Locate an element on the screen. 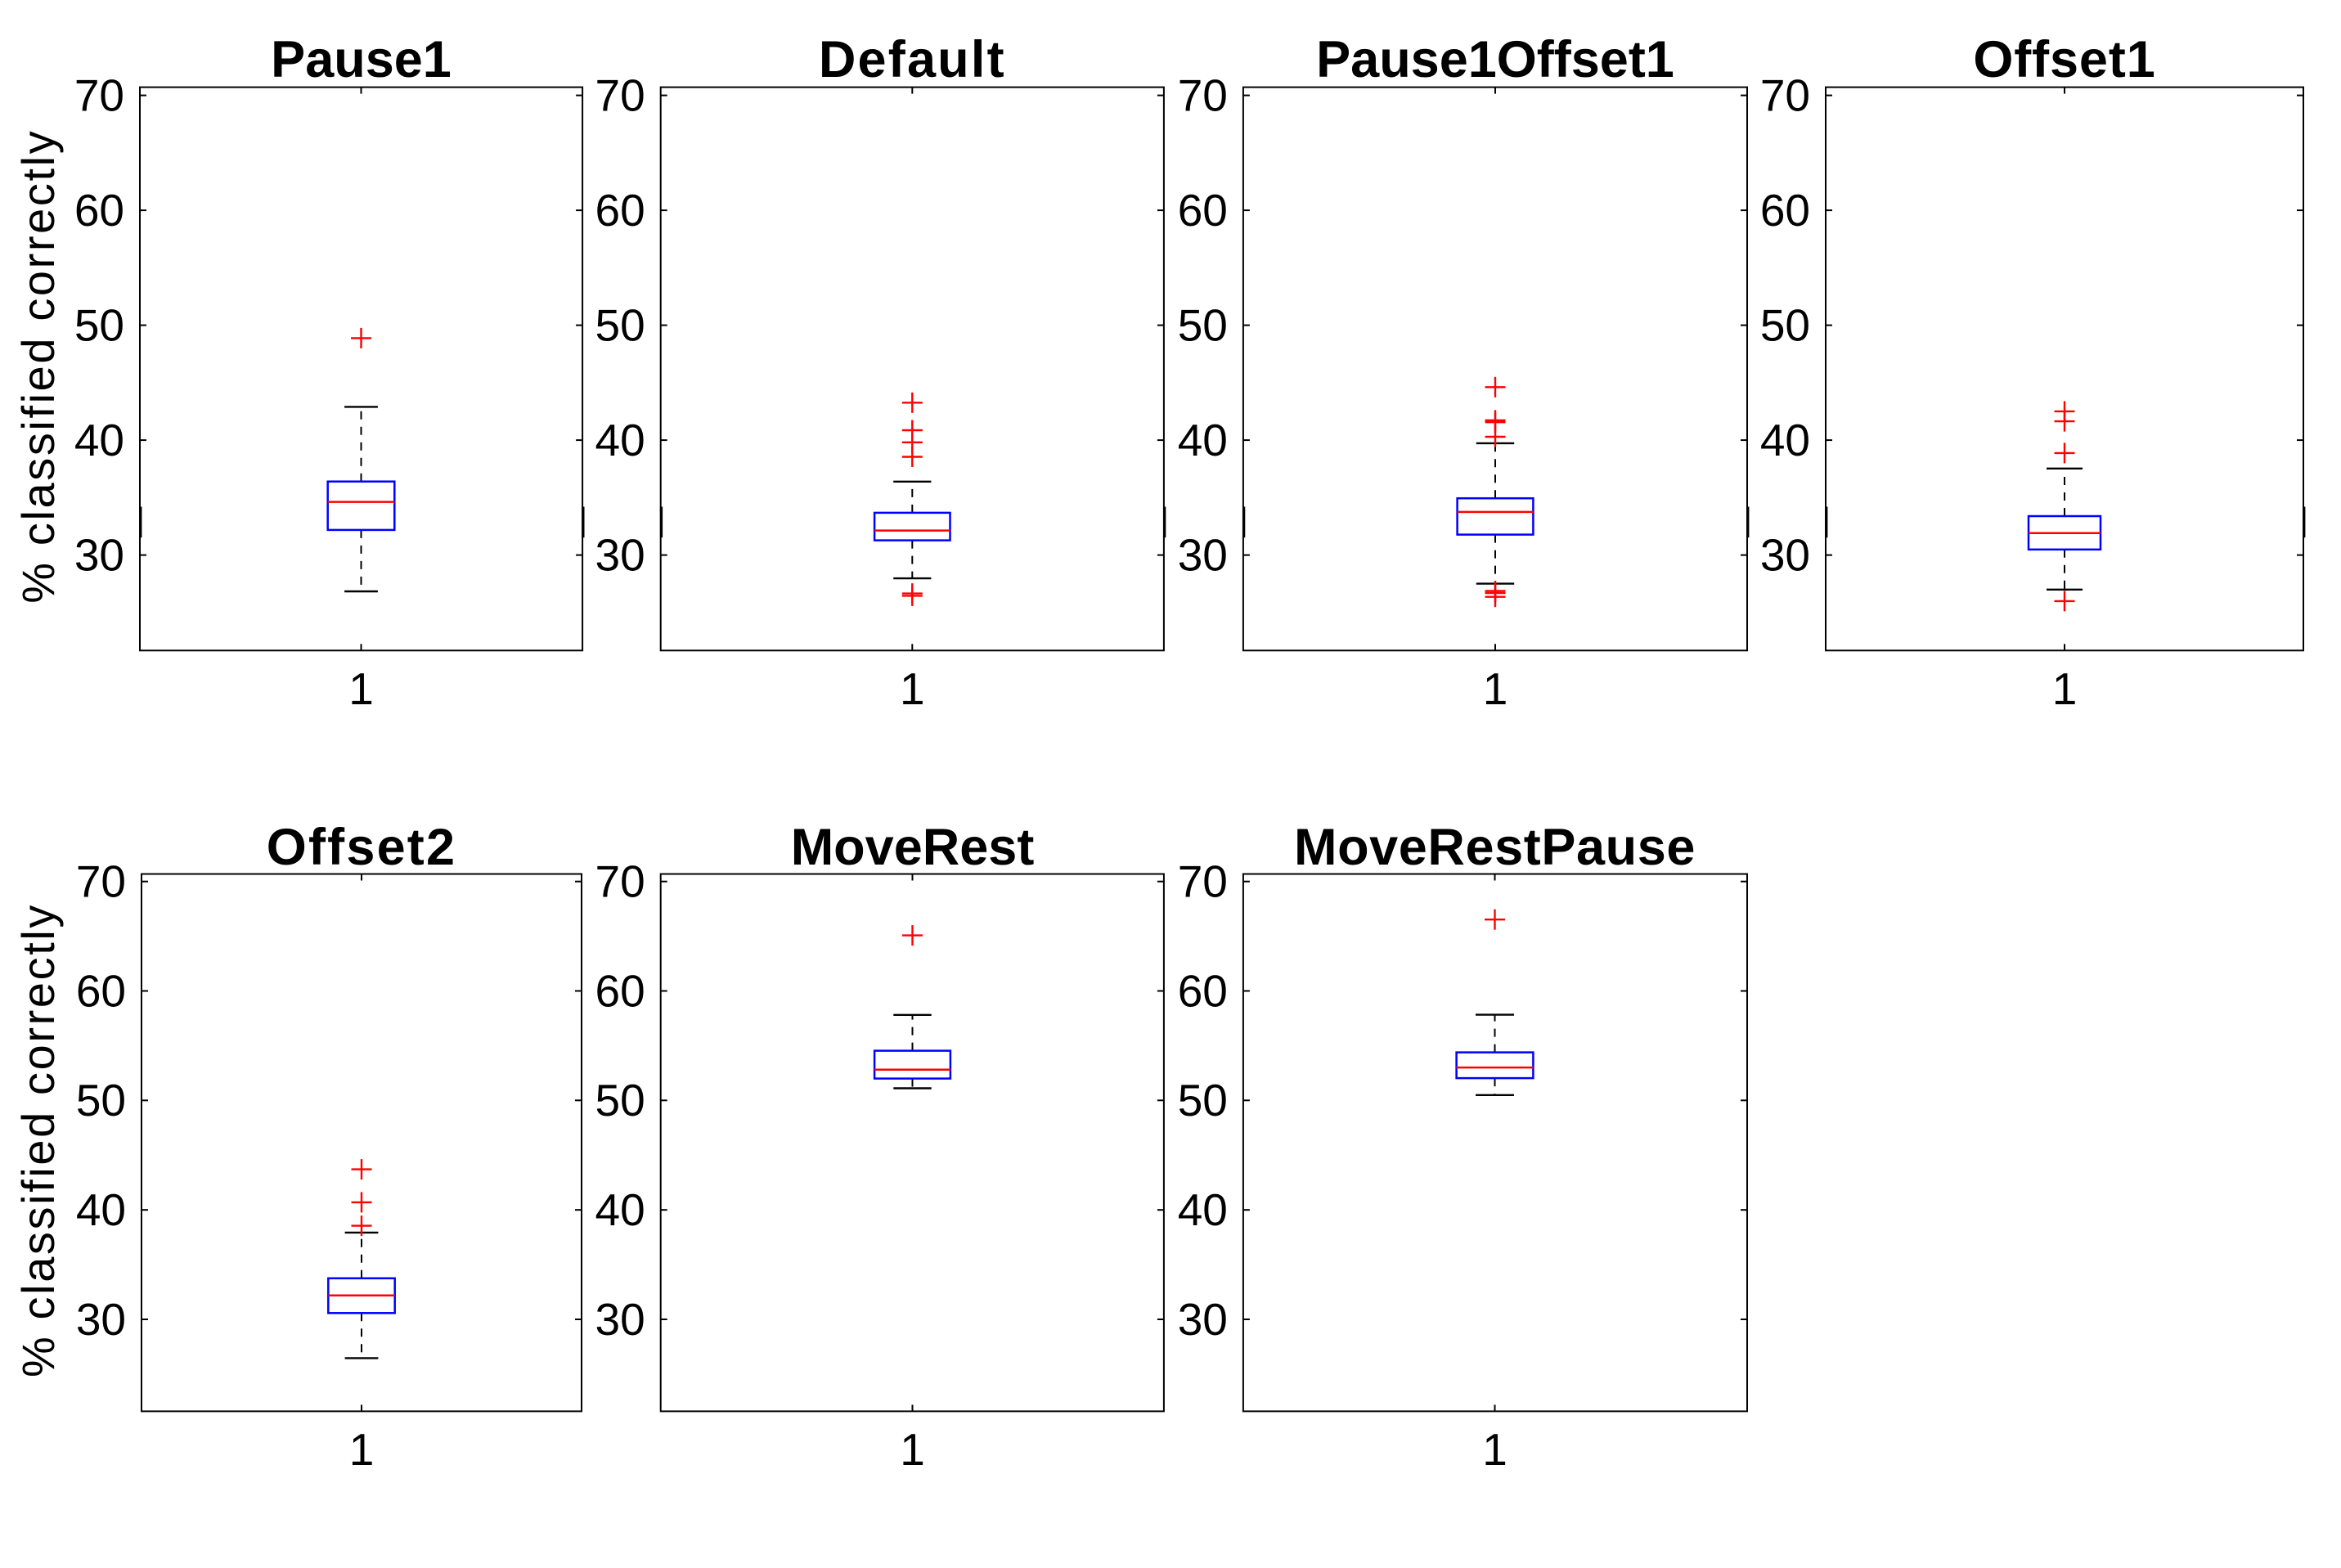 The width and height of the screenshot is (2341, 1568). svg-text: Offset2 is located at coordinates (361, 847).